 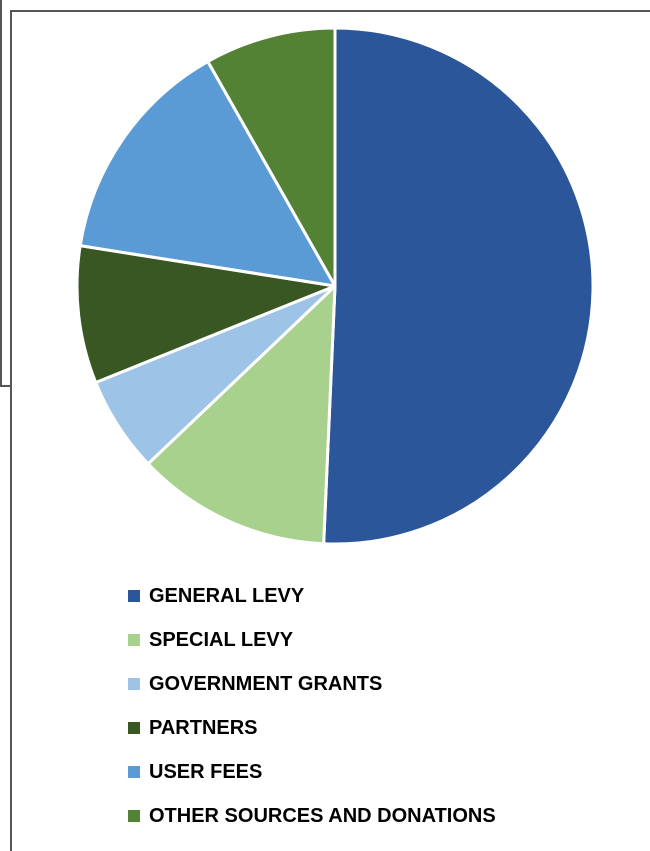 I want to click on legend-swatch-user-fees, so click(x=134, y=772).